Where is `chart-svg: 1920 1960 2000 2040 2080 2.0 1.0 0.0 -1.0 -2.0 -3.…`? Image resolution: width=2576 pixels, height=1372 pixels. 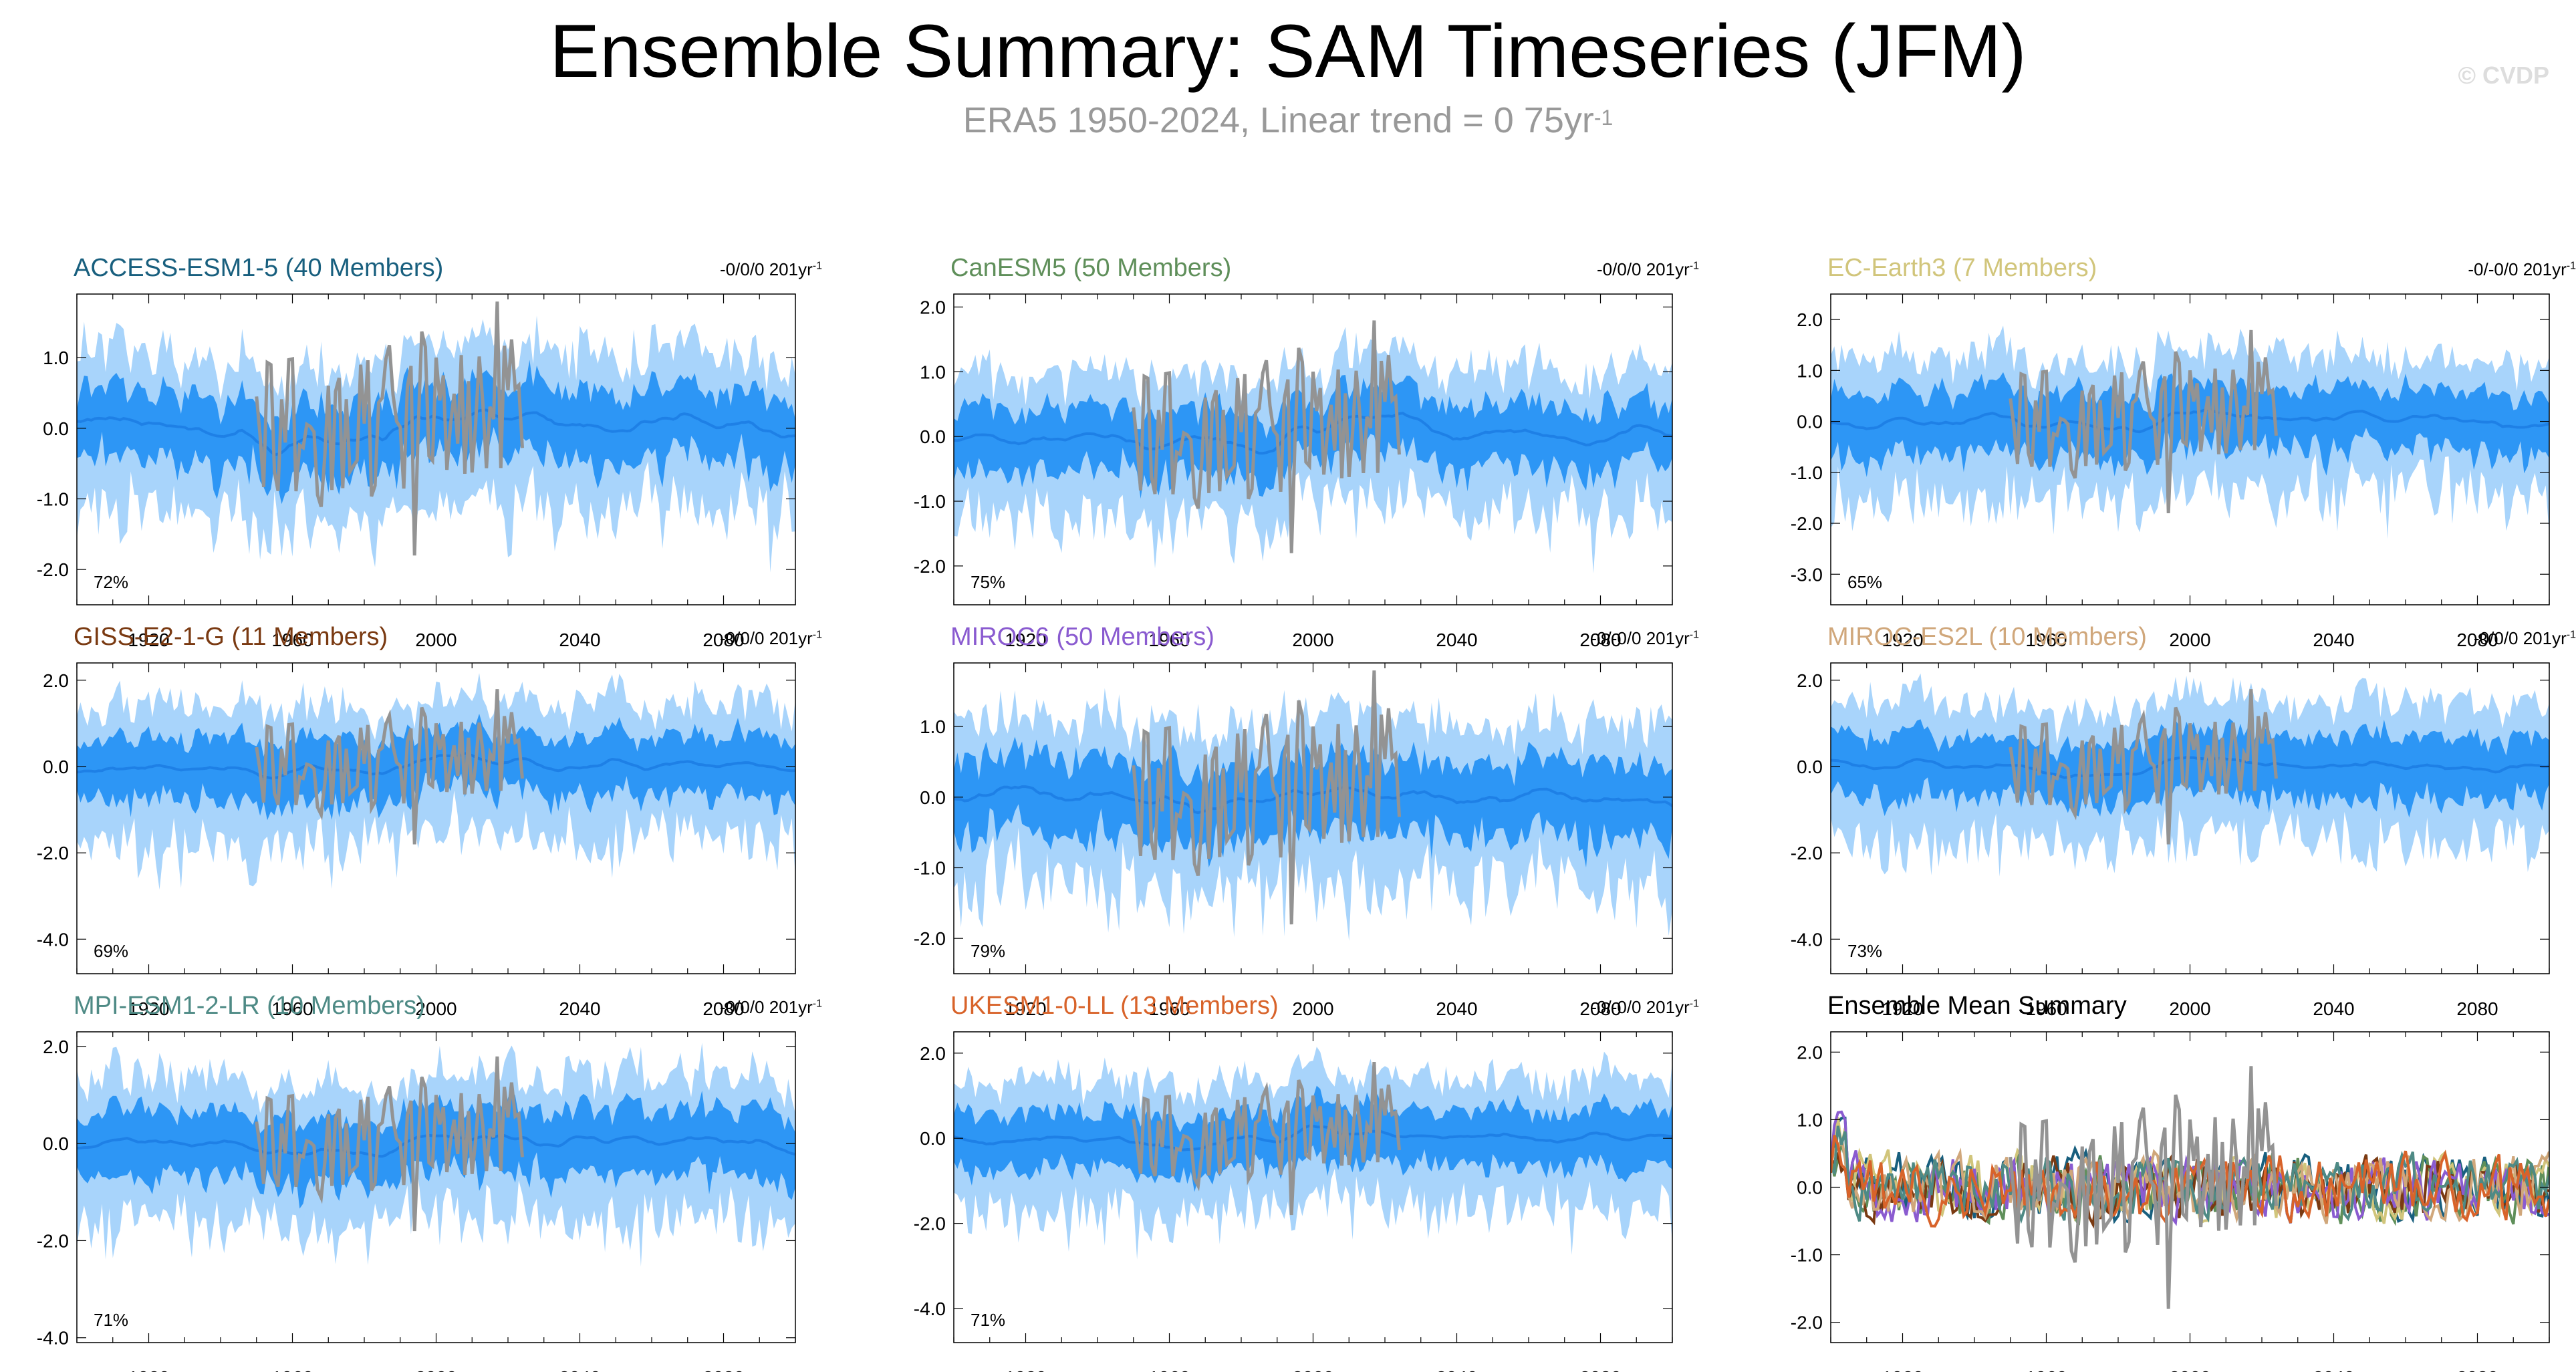 chart-svg: 1920 1960 2000 2040 2080 2.0 1.0 0.0 -1.0 -2.0 -3.… is located at coordinates (2170, 472).